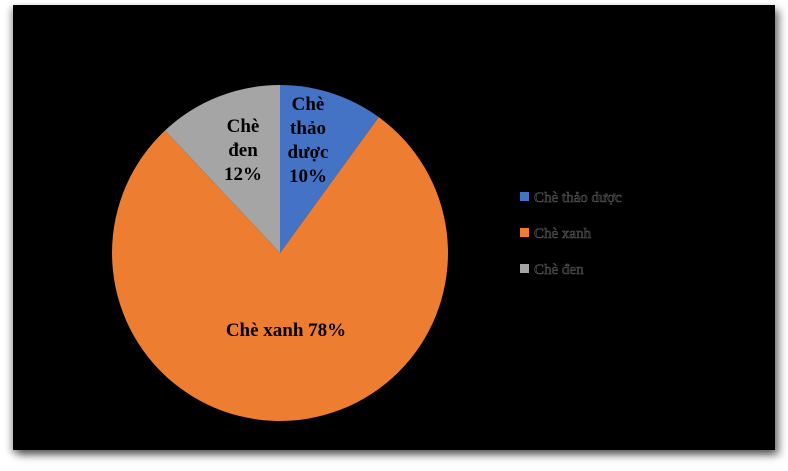  I want to click on legend-label: Chè xanh, so click(563, 234).